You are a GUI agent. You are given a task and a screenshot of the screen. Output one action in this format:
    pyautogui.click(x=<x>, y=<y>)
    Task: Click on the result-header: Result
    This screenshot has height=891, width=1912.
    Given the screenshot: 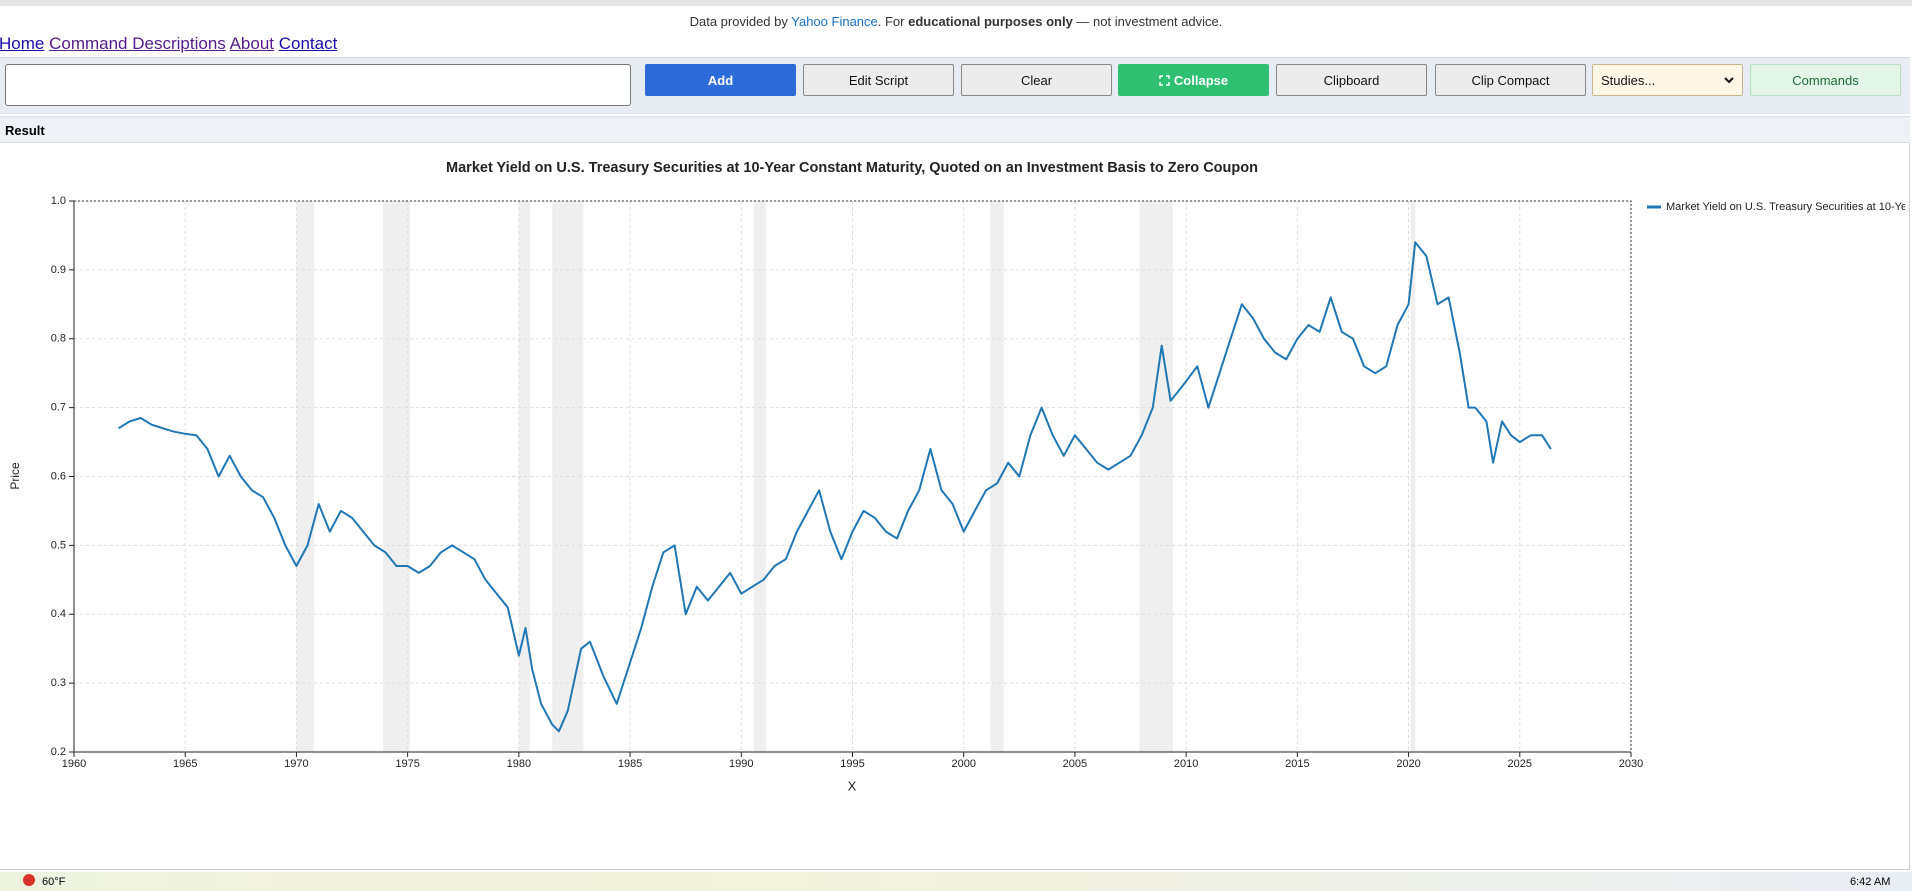 What is the action you would take?
    pyautogui.click(x=955, y=129)
    